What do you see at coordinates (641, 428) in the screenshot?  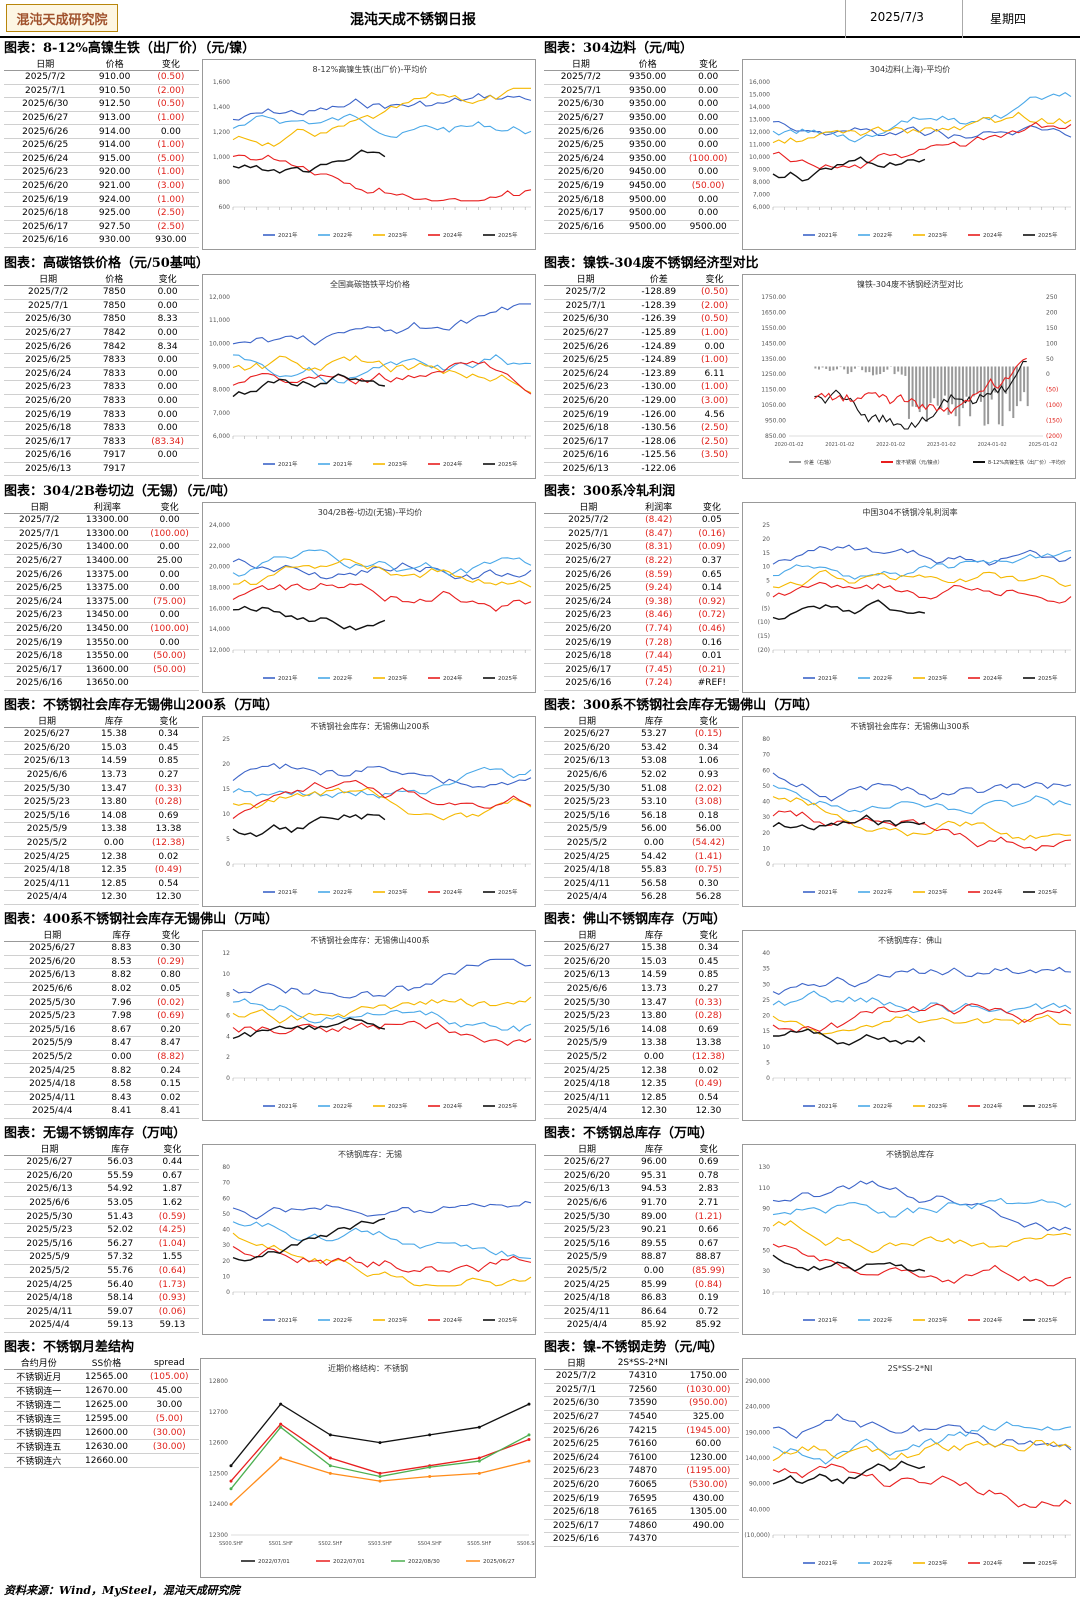 I see `table-row: 2025/6/18 -130.56 (2.50)` at bounding box center [641, 428].